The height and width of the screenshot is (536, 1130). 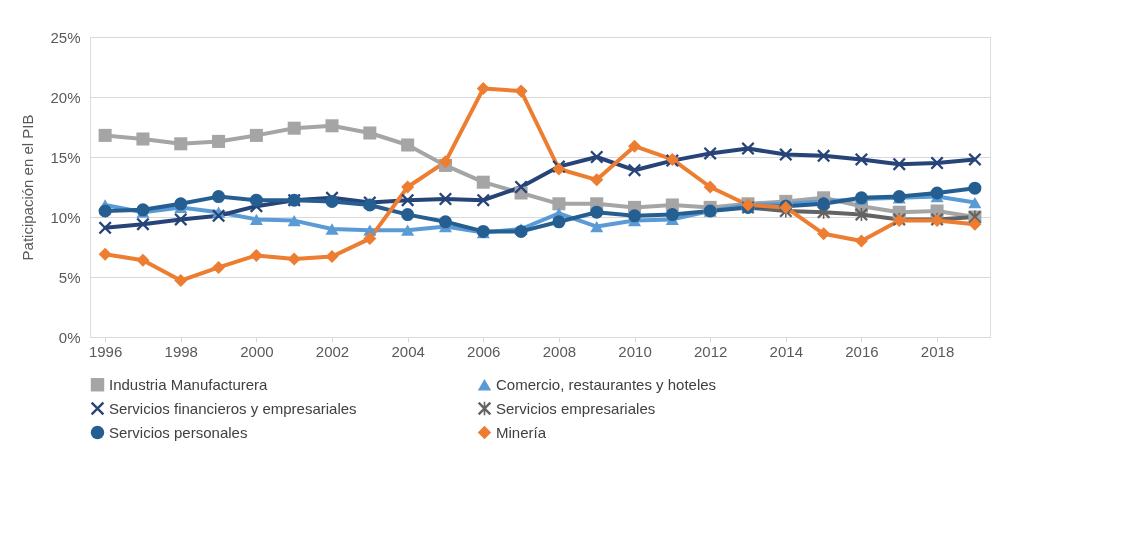 I want to click on legend-label: Servicios personales, so click(x=178, y=432).